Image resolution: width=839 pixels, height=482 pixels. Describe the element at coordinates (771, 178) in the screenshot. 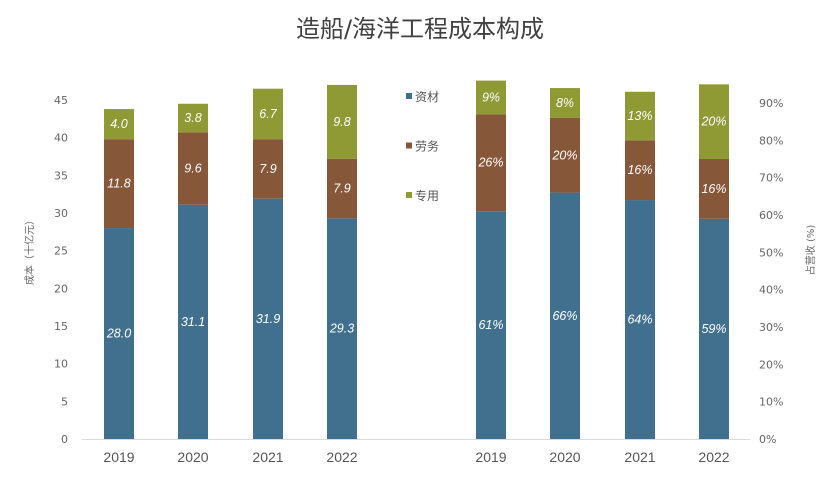

I see `y-tick-label: 70%` at that location.